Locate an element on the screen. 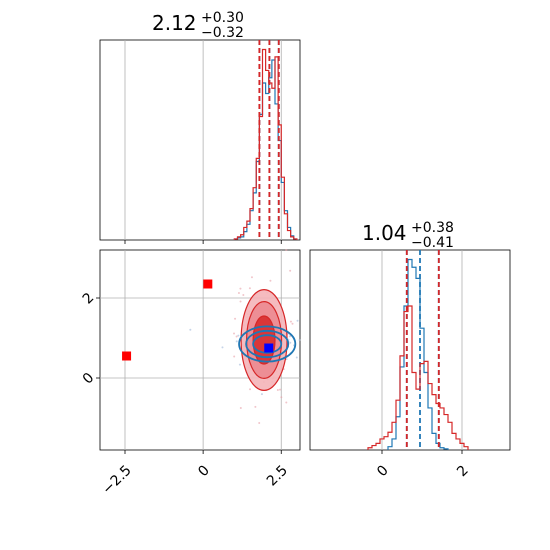 The image size is (550, 550). truth-markers is located at coordinates (198, 320).